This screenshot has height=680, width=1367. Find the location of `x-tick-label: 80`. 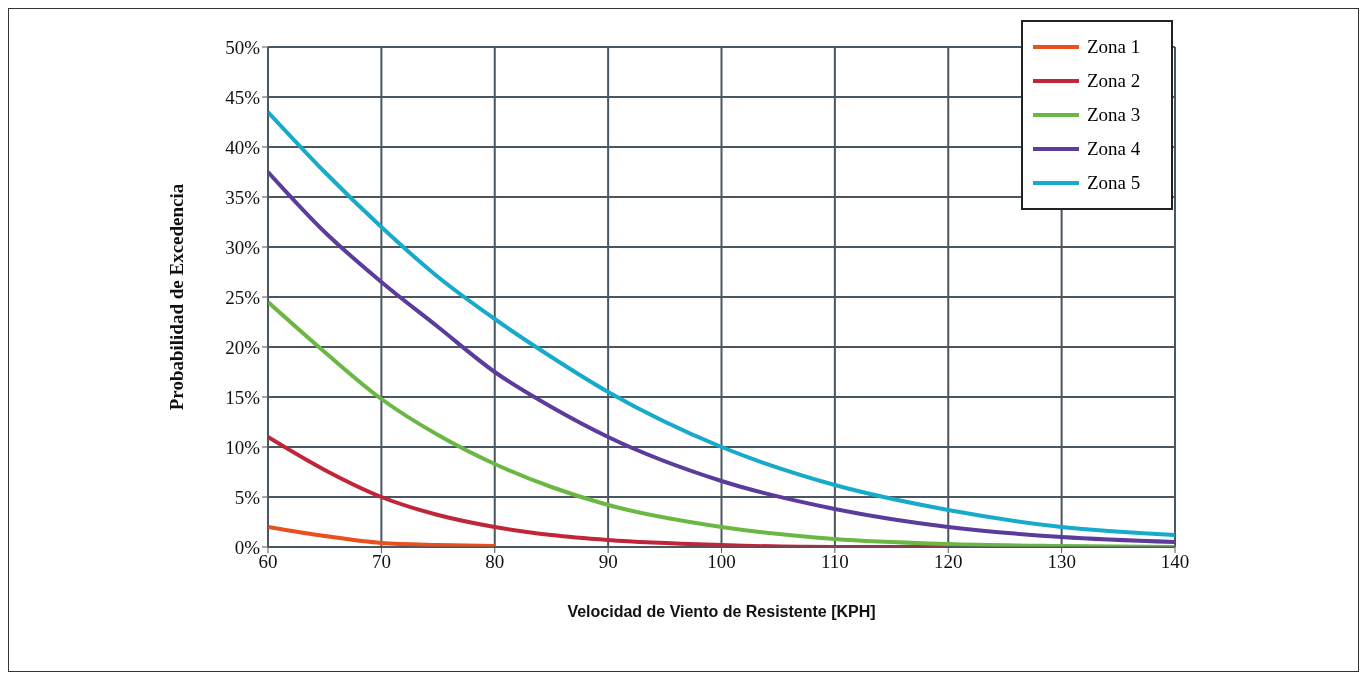

x-tick-label: 80 is located at coordinates (495, 562).